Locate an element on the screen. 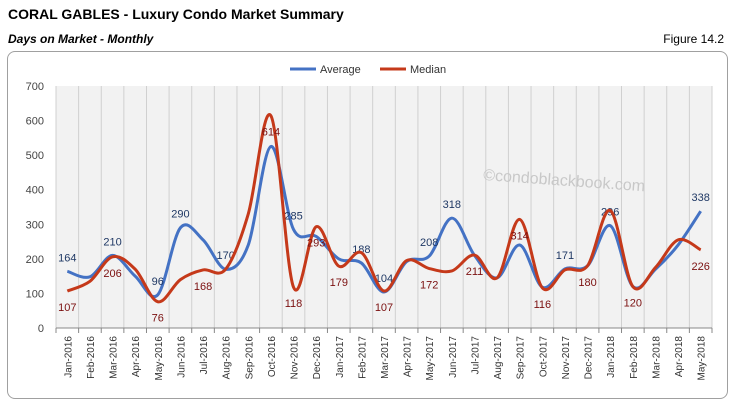 The height and width of the screenshot is (407, 736). x-tick-label: Feb-2018 is located at coordinates (634, 357).